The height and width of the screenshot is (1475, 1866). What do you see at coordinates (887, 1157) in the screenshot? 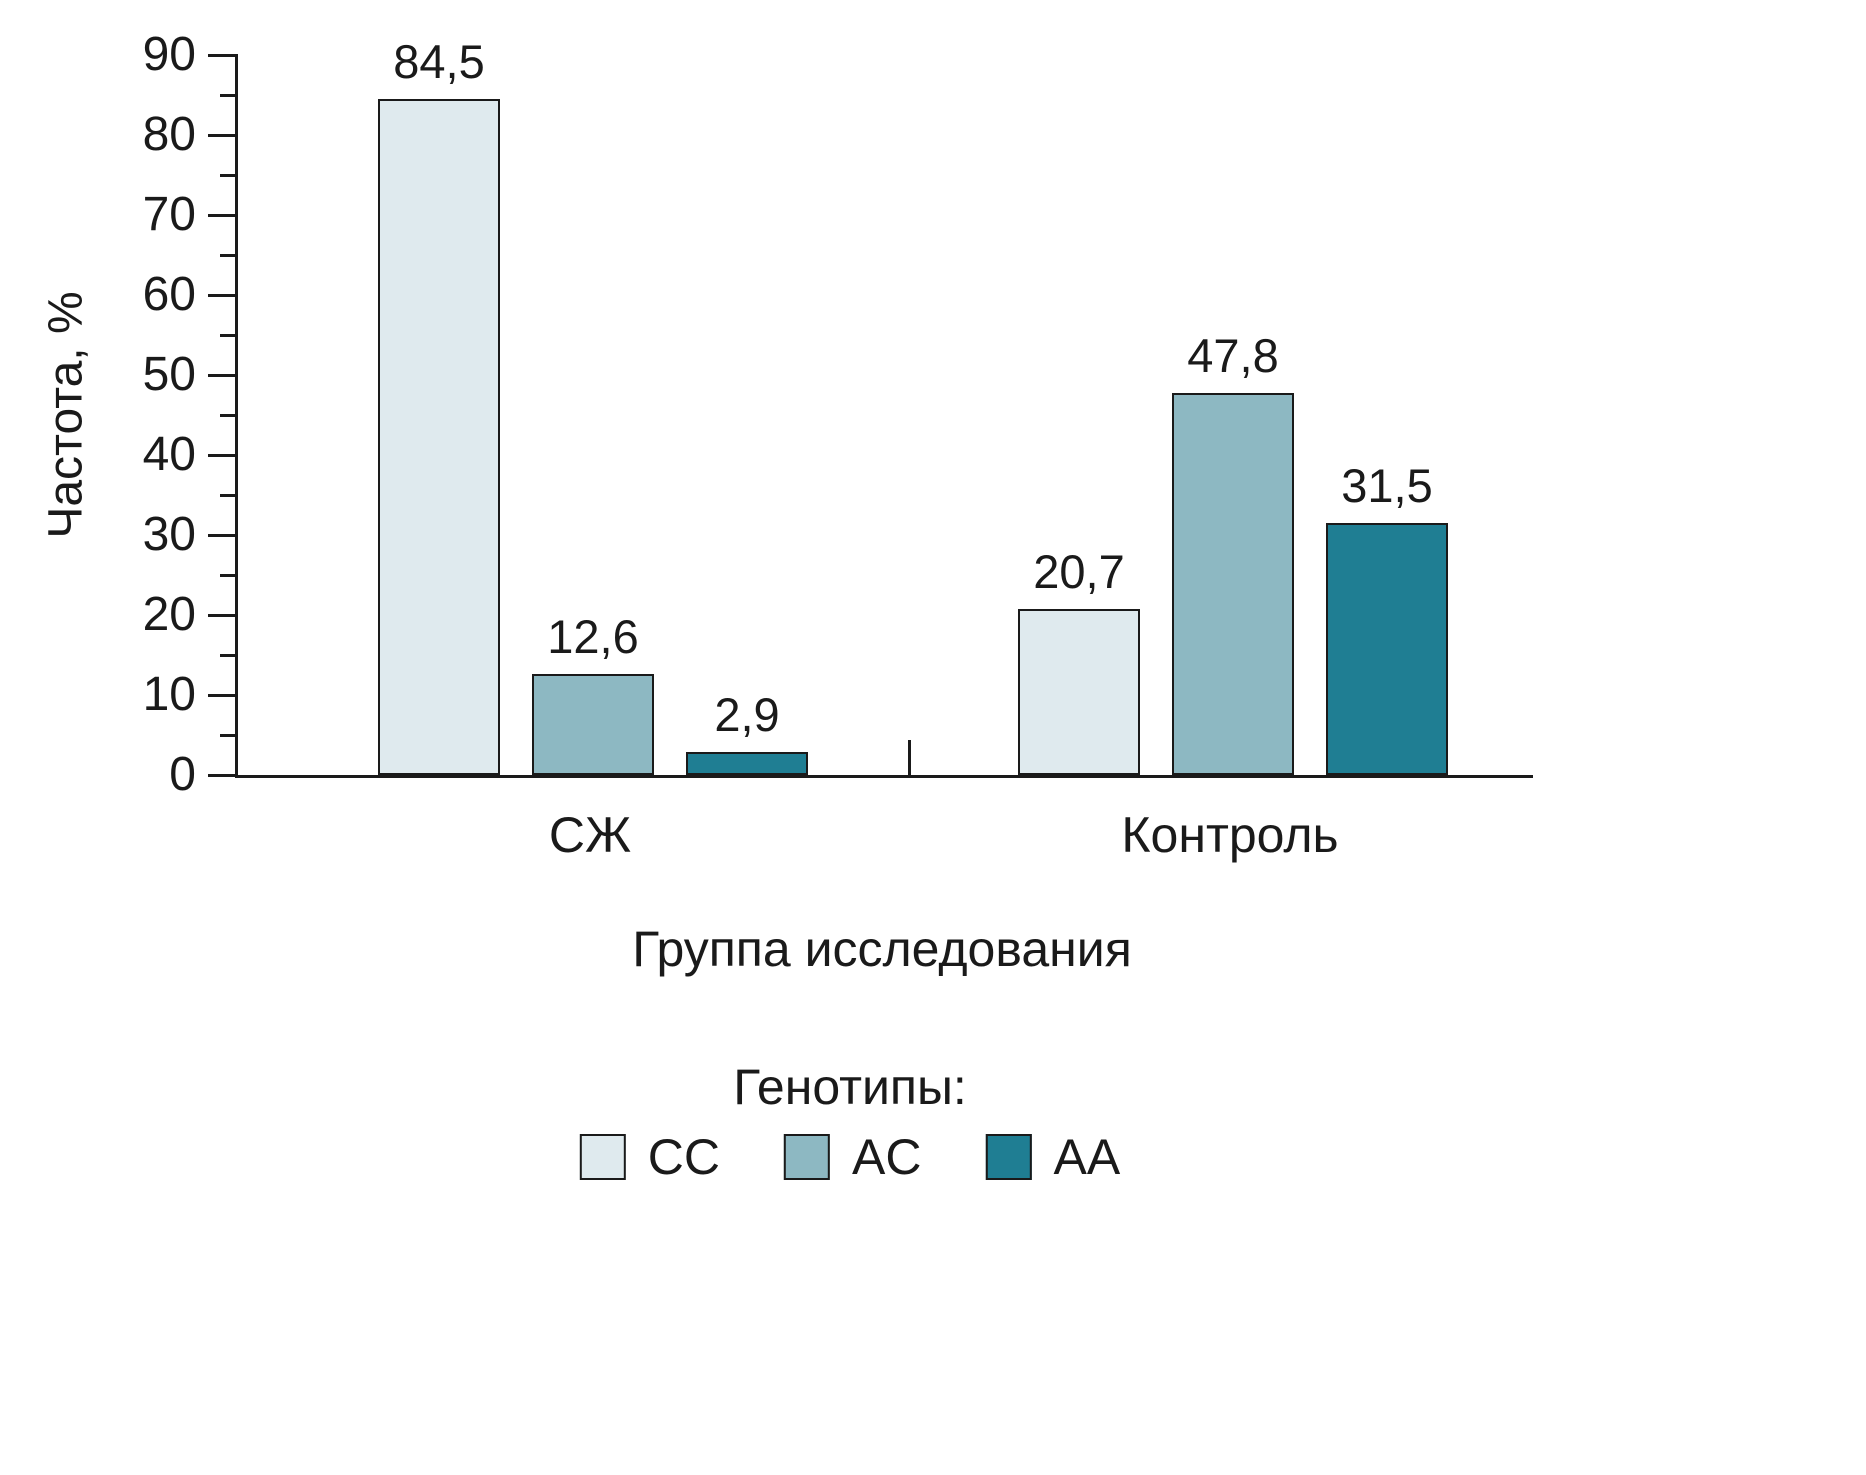
I see `legend-label-AC: AC` at bounding box center [887, 1157].